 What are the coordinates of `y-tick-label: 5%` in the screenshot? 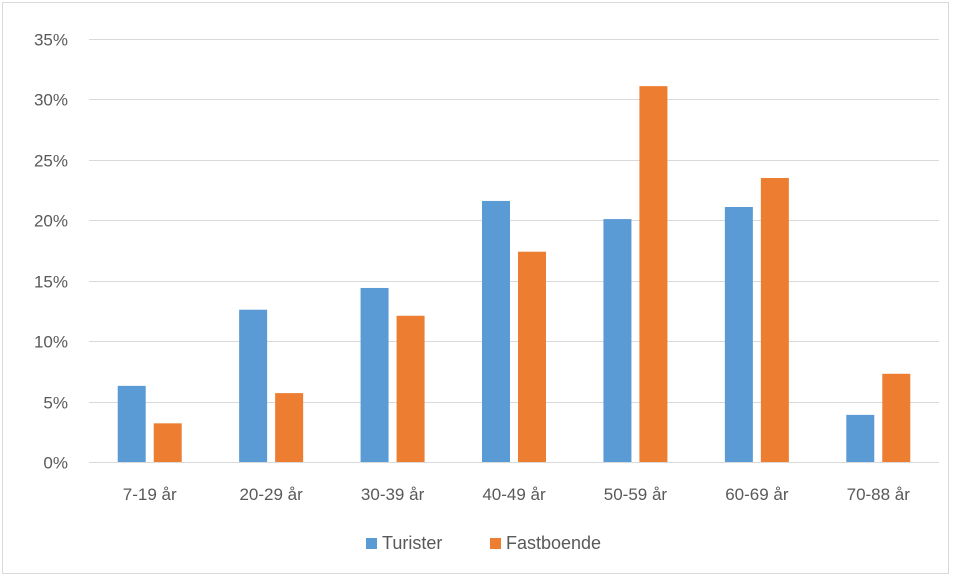 It's located at (55, 403).